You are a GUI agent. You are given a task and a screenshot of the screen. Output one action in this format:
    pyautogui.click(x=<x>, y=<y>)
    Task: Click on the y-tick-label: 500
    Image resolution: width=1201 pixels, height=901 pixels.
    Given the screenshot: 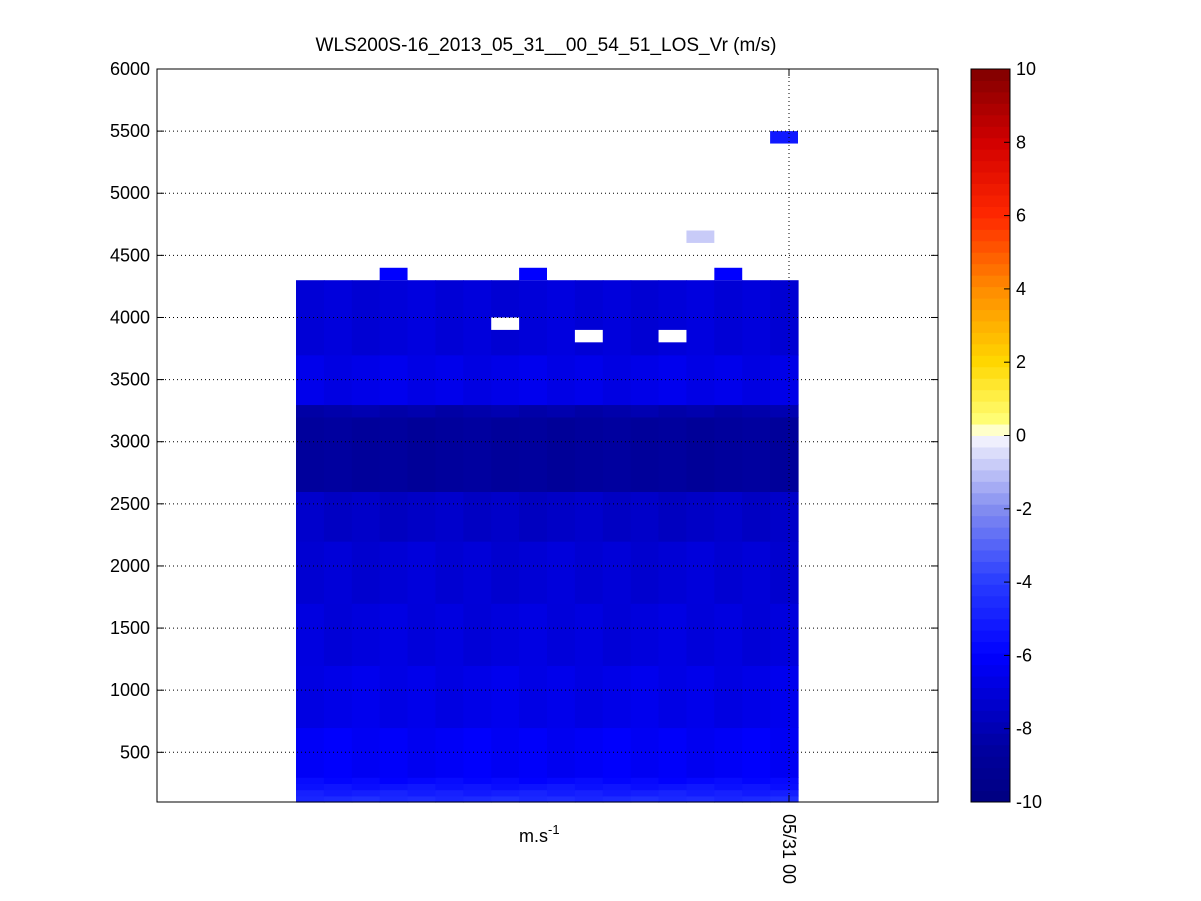 What is the action you would take?
    pyautogui.click(x=135, y=752)
    